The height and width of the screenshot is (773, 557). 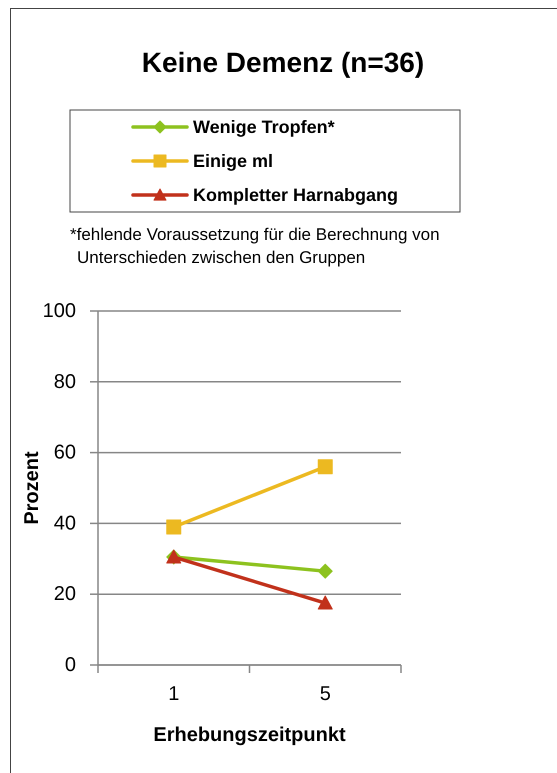 I want to click on y-tick-label: 40, so click(x=65, y=523).